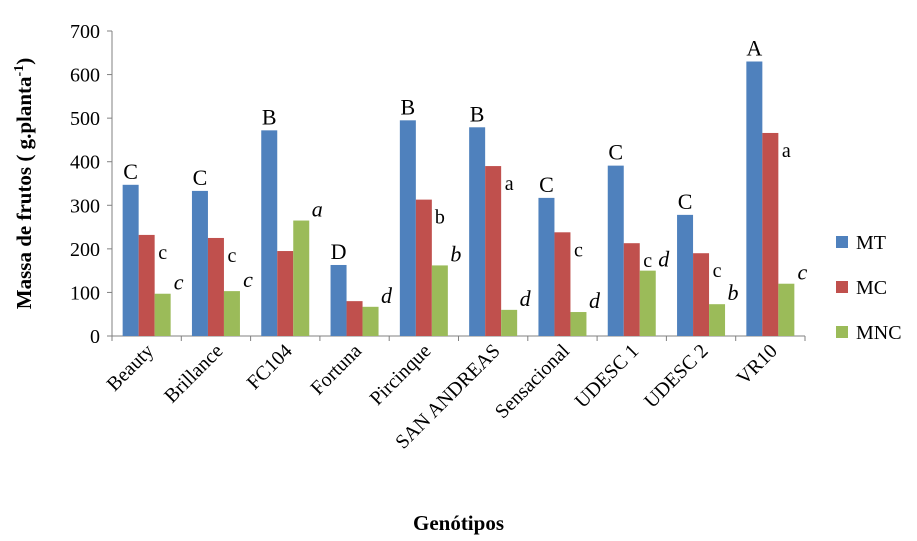 This screenshot has height=541, width=917. Describe the element at coordinates (19, 71) in the screenshot. I see `y-axis-title-superscript: -1` at that location.